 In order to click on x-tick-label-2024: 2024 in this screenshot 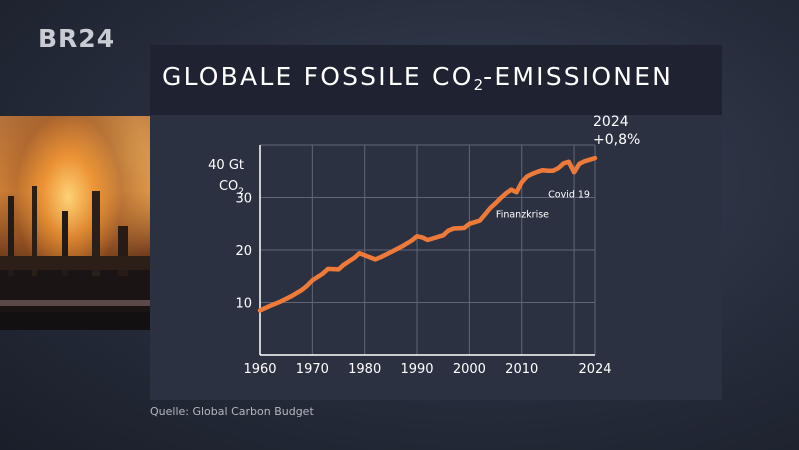, I will do `click(594, 369)`.